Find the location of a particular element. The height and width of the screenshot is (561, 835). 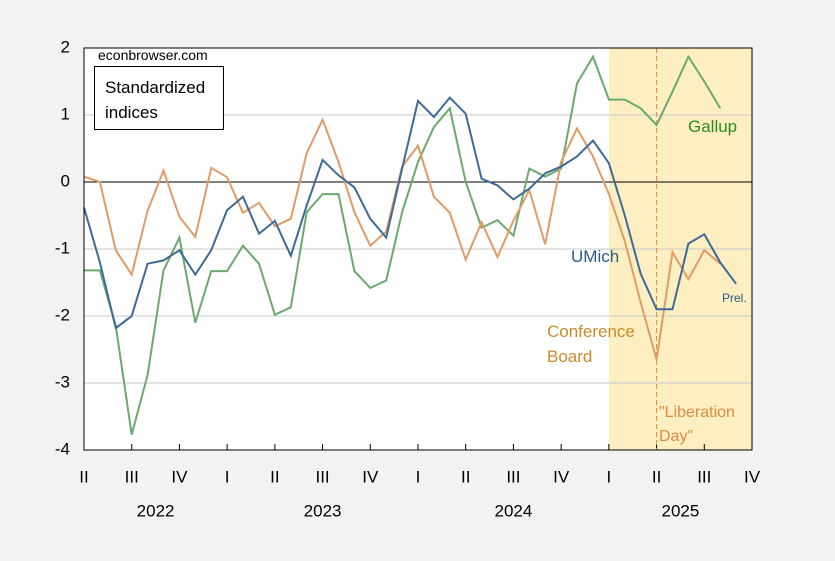

year-label: 2024 is located at coordinates (514, 510).